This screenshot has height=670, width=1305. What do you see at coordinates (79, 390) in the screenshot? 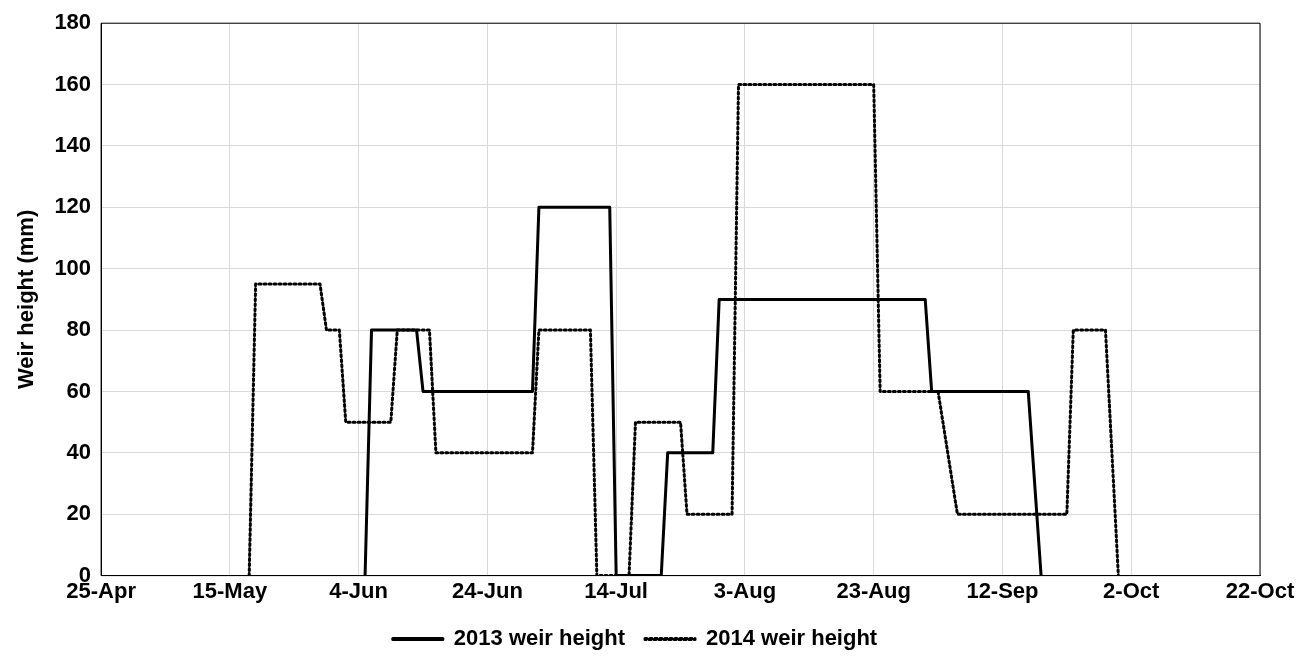
I see `y-tick-label: 60` at bounding box center [79, 390].